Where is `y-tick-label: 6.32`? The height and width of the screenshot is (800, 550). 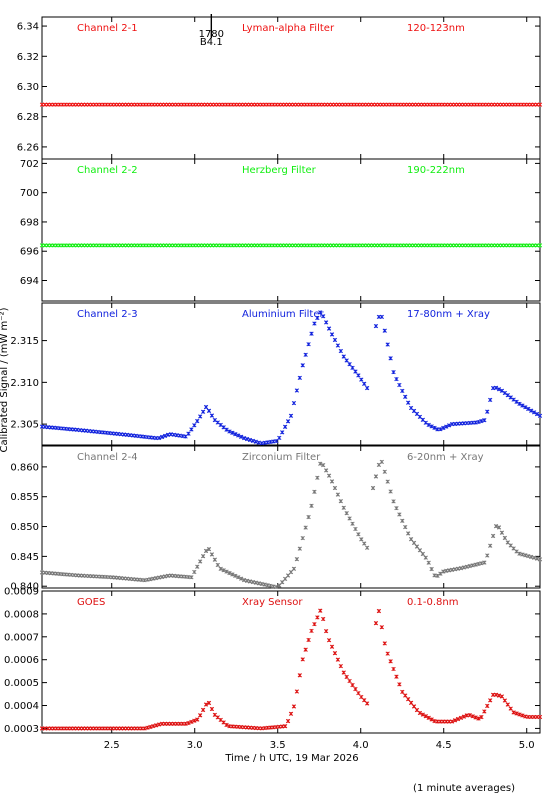
y-tick-label: 6.32 is located at coordinates (28, 57).